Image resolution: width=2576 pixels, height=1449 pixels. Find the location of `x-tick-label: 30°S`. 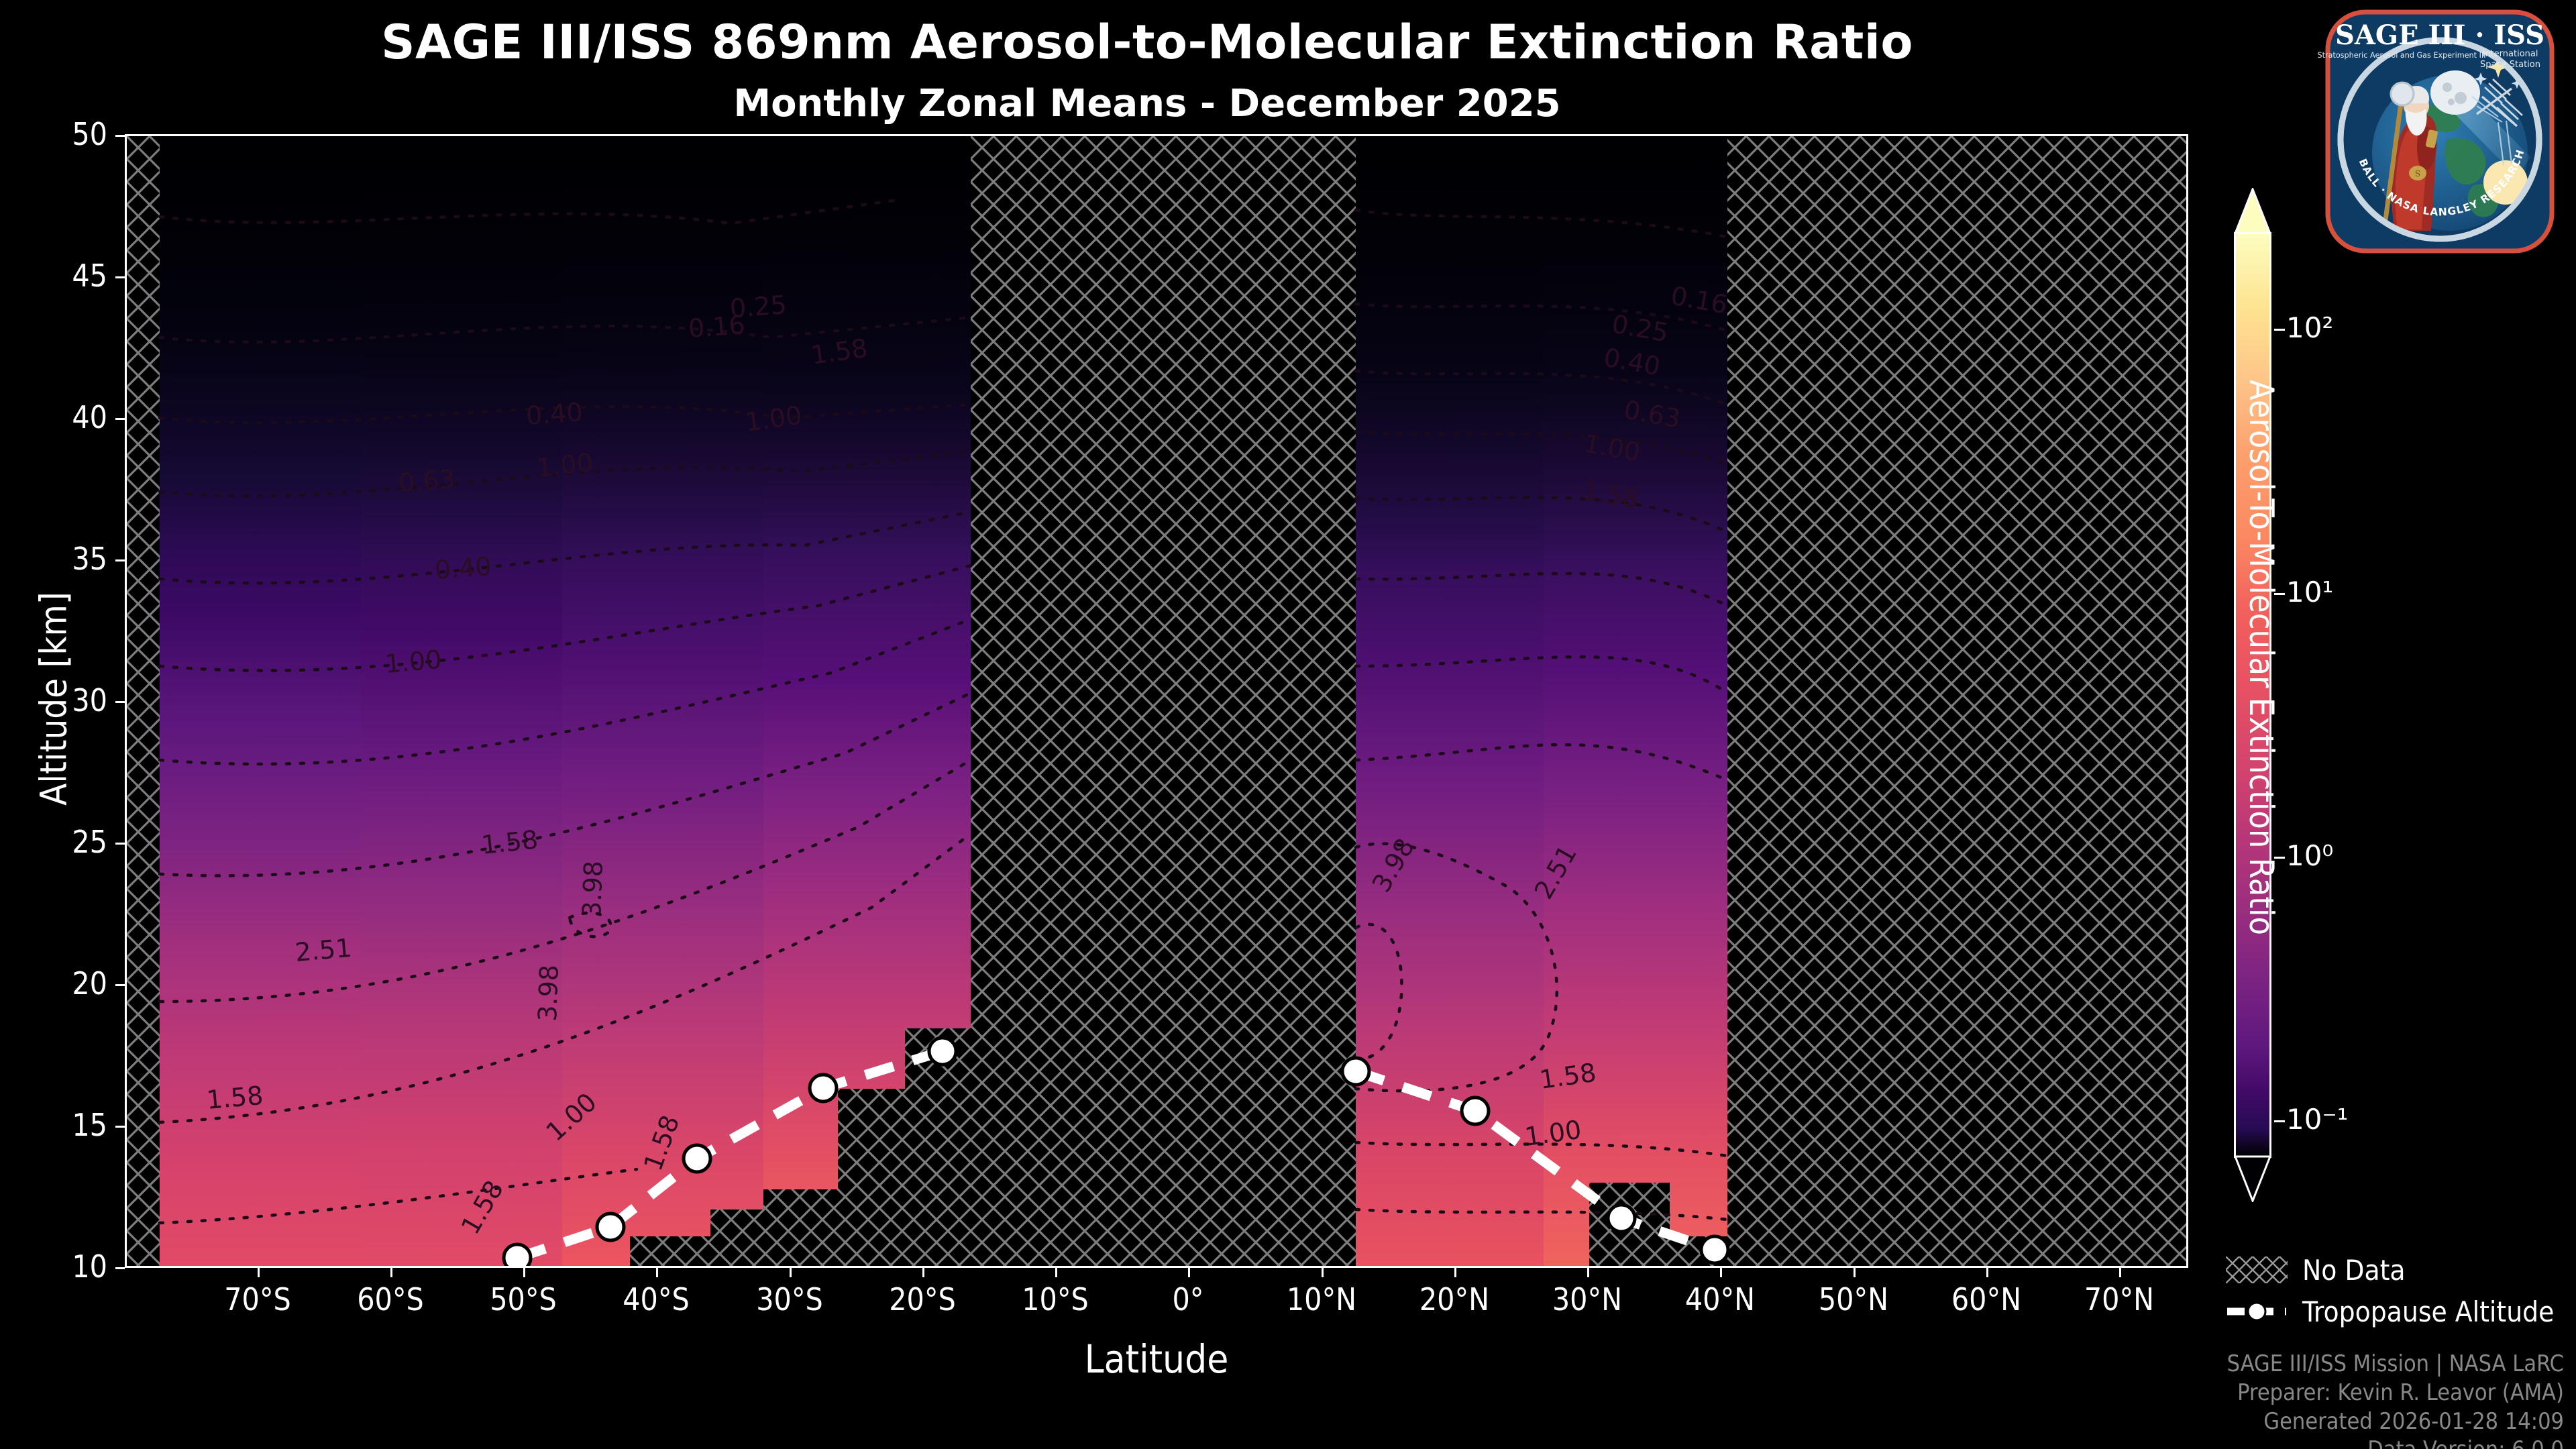

x-tick-label: 30°S is located at coordinates (789, 1299).